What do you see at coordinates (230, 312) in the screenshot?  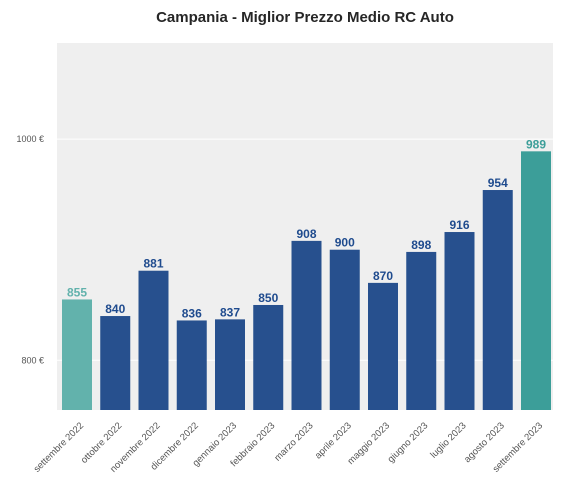 I see `bar-value-label: 837` at bounding box center [230, 312].